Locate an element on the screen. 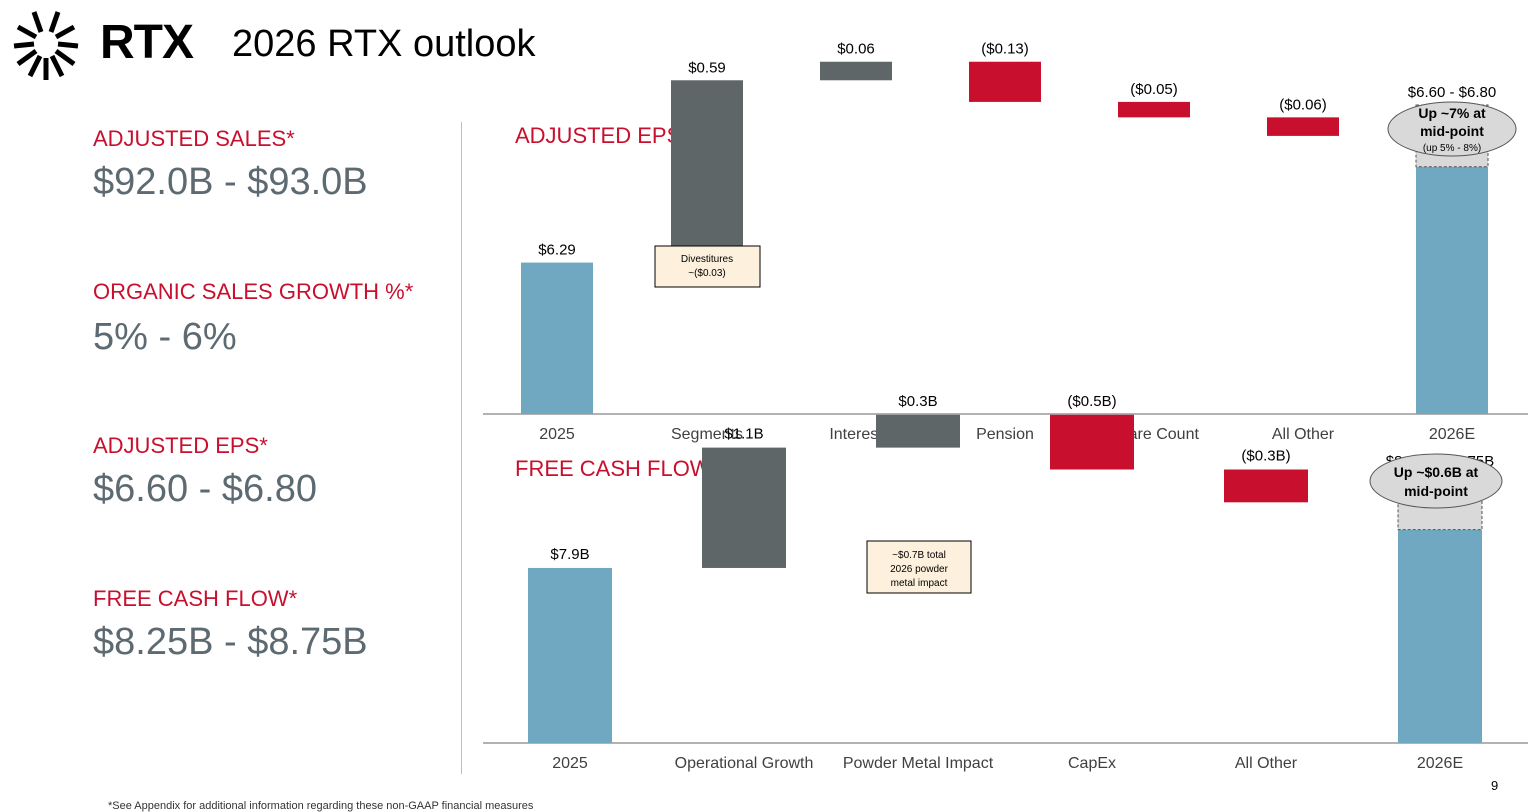 Image resolution: width=1529 pixels, height=812 pixels. fcf-category-label-3: CapEx is located at coordinates (1092, 763).